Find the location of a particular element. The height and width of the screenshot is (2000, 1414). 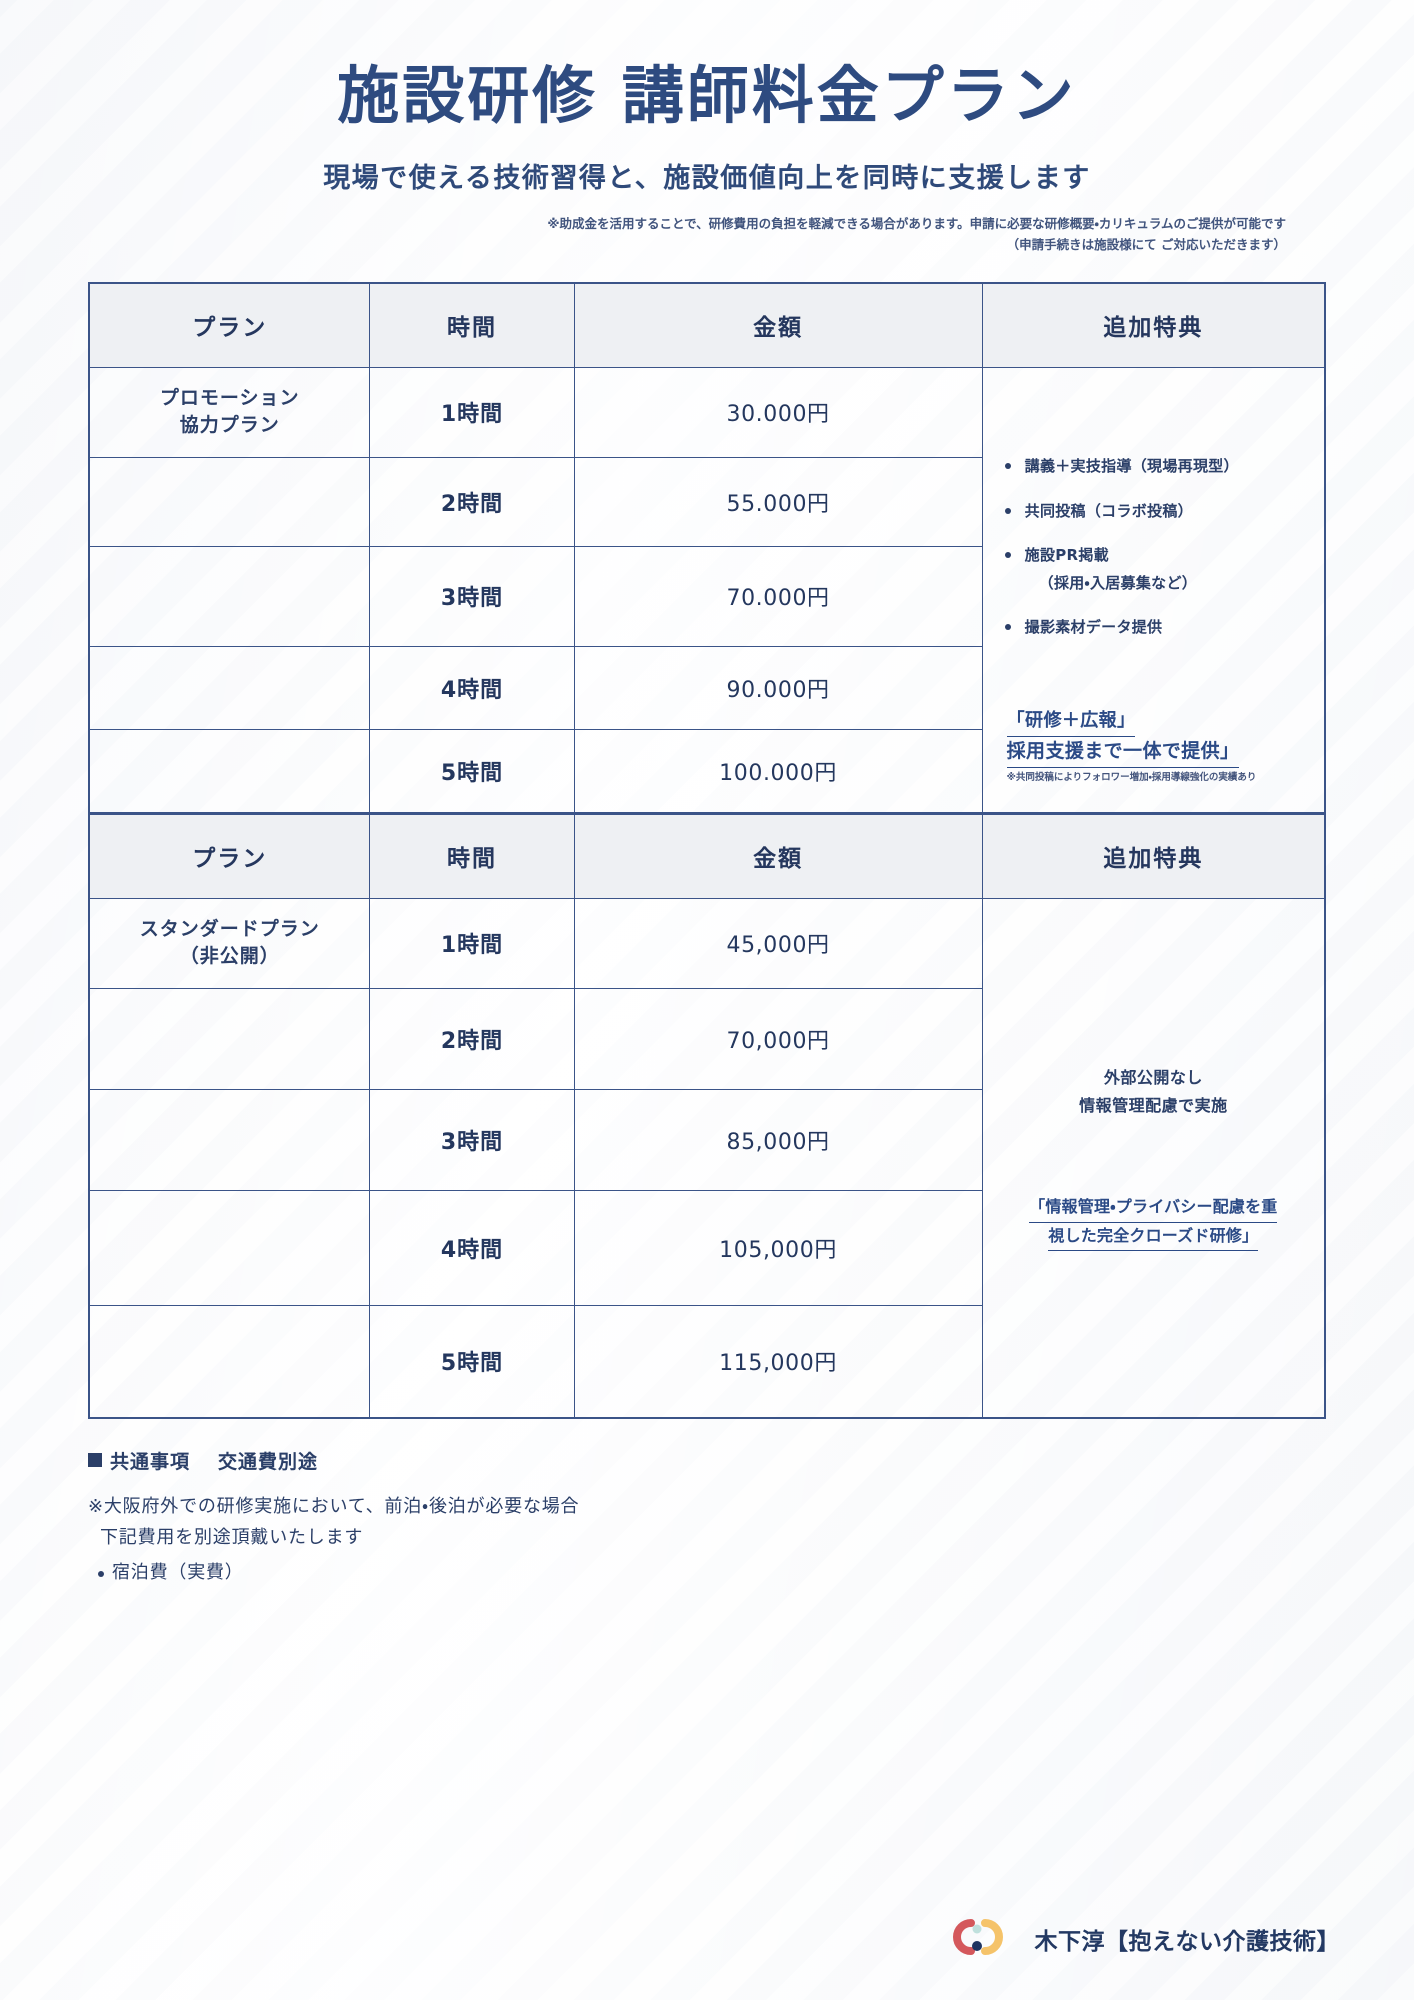

bonus-item-text: 撮影素材データ提供 is located at coordinates (1093, 627).